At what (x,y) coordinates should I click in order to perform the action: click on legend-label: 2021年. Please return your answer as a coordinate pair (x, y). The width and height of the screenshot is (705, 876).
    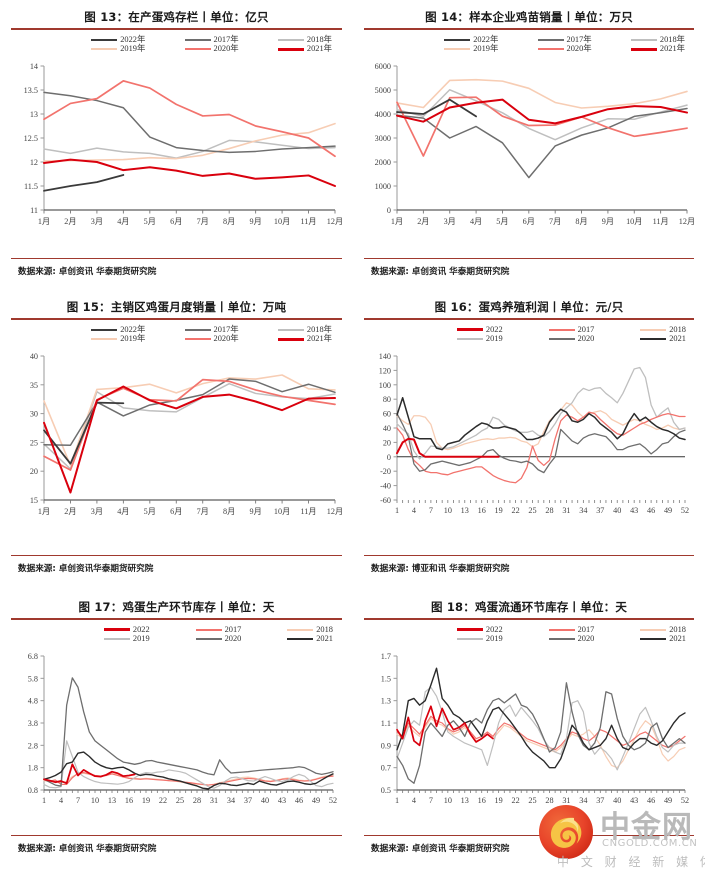
    Looking at the image, I should click on (672, 48).